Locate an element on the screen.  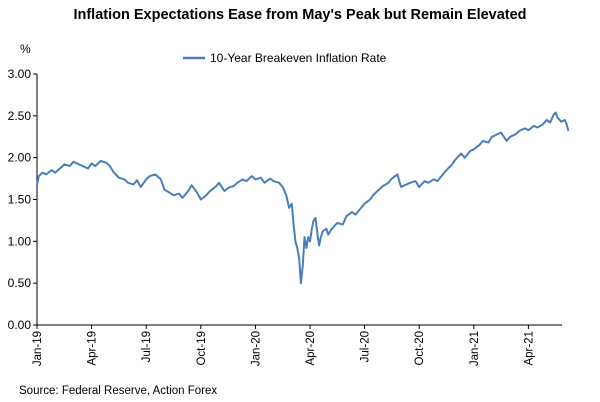
x-tick-label: Apr-19 is located at coordinates (93, 348).